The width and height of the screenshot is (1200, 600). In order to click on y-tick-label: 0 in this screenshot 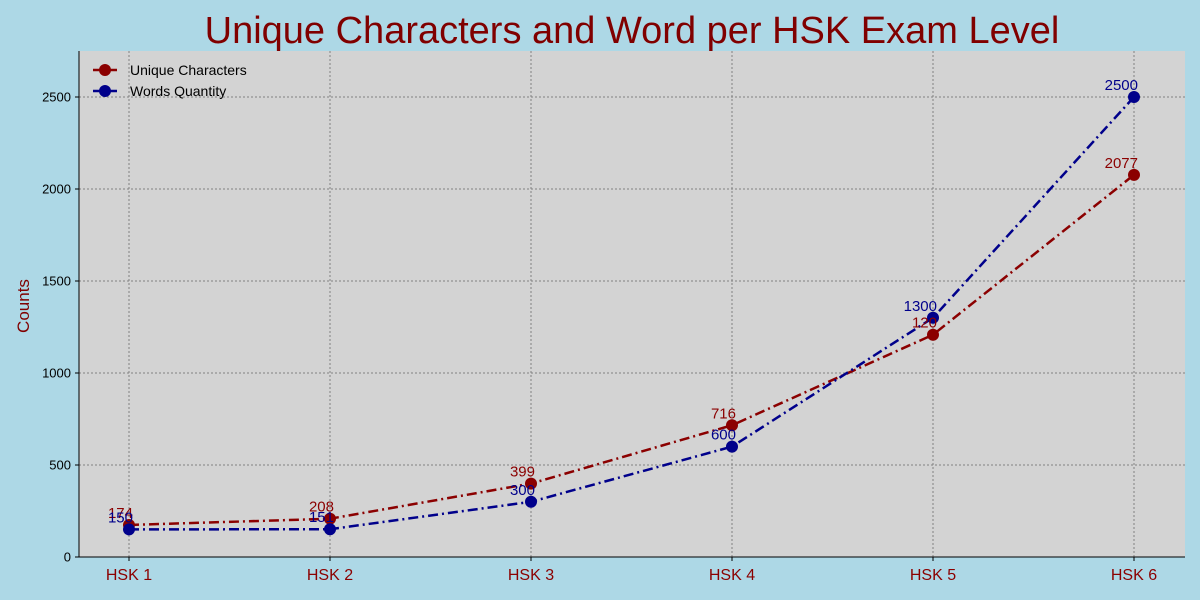, I will do `click(67, 557)`.